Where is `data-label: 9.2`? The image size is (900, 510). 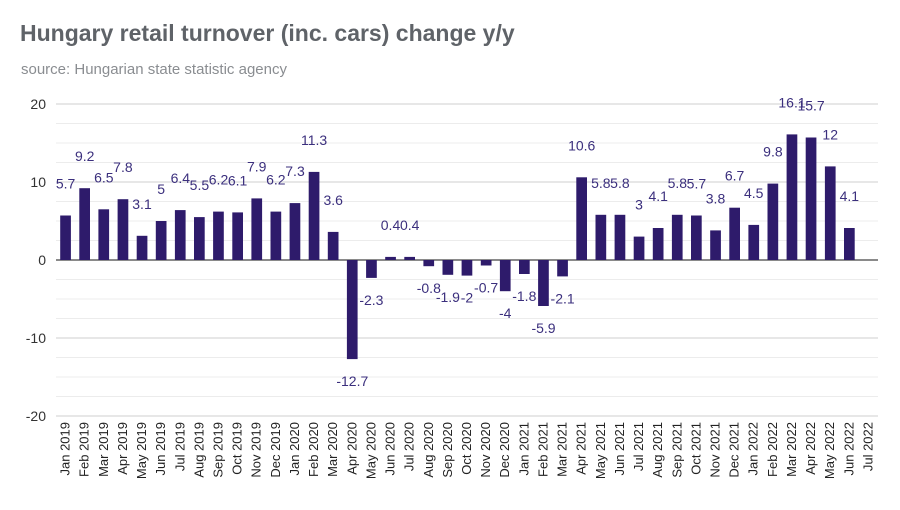 data-label: 9.2 is located at coordinates (85, 156).